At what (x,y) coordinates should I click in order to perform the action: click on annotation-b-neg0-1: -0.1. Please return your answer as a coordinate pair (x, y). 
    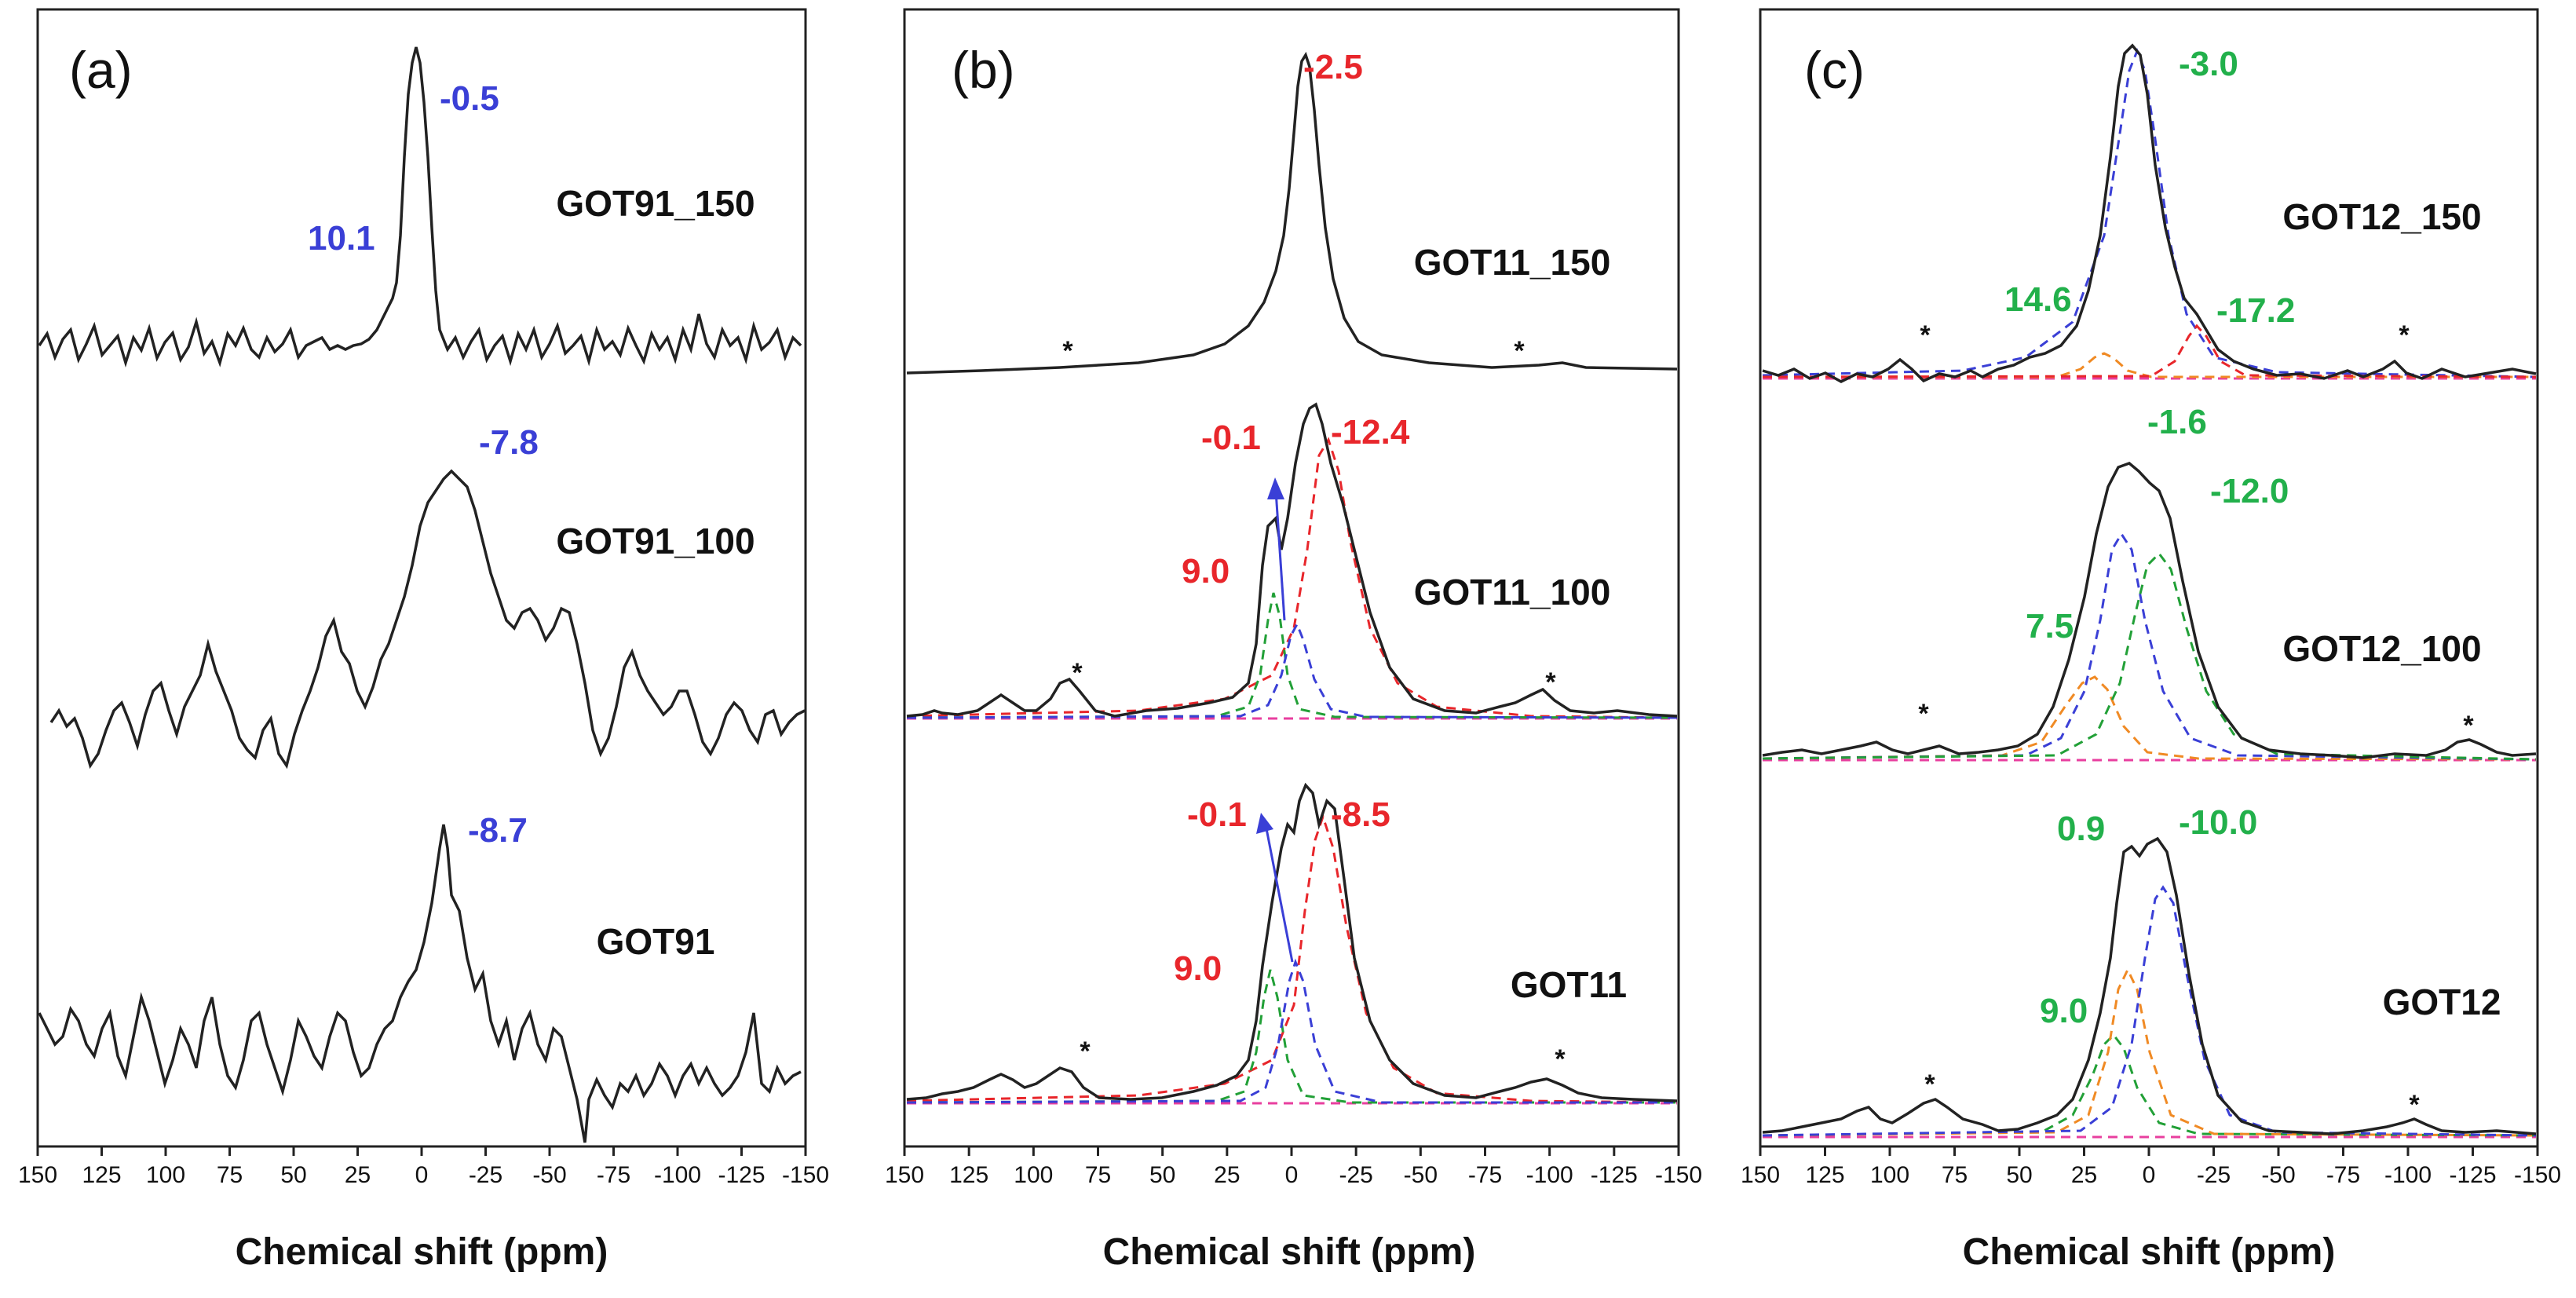
    Looking at the image, I should click on (1217, 814).